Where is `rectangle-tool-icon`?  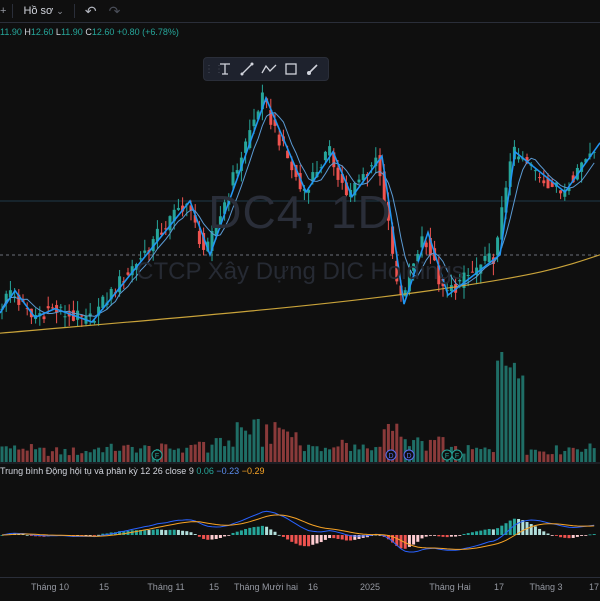 rectangle-tool-icon is located at coordinates (291, 69).